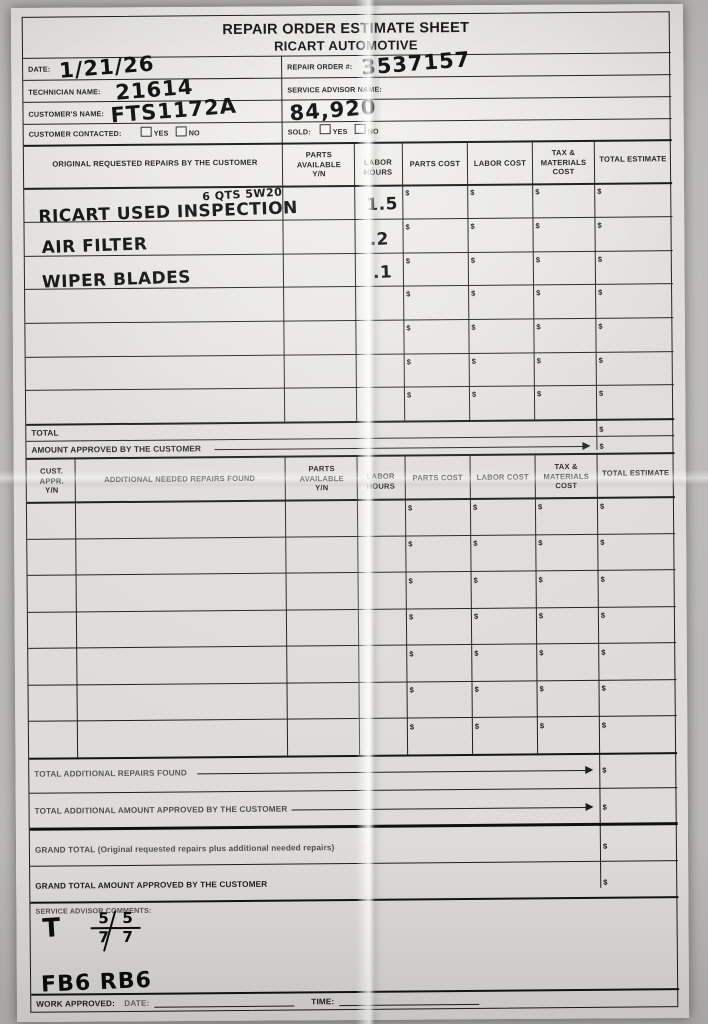 Image resolution: width=708 pixels, height=1024 pixels. I want to click on work-approved-date-label: DATE:, so click(137, 1003).